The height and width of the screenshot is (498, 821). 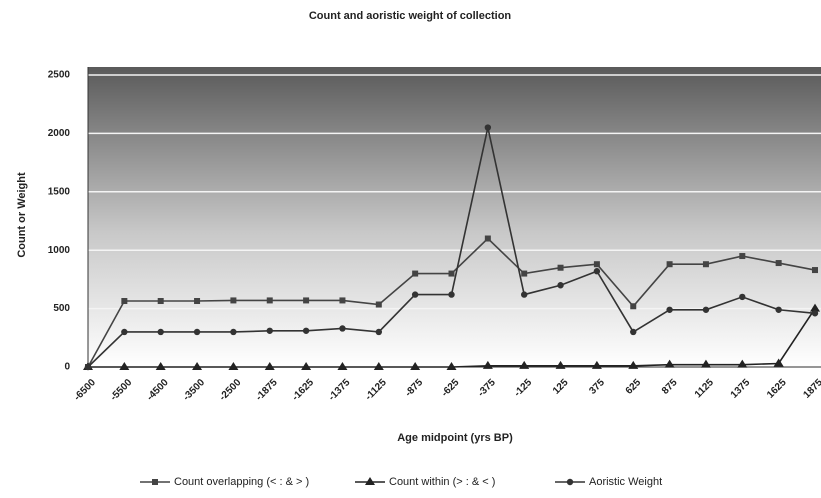 What do you see at coordinates (59, 191) in the screenshot?
I see `y-tick-label: 1500` at bounding box center [59, 191].